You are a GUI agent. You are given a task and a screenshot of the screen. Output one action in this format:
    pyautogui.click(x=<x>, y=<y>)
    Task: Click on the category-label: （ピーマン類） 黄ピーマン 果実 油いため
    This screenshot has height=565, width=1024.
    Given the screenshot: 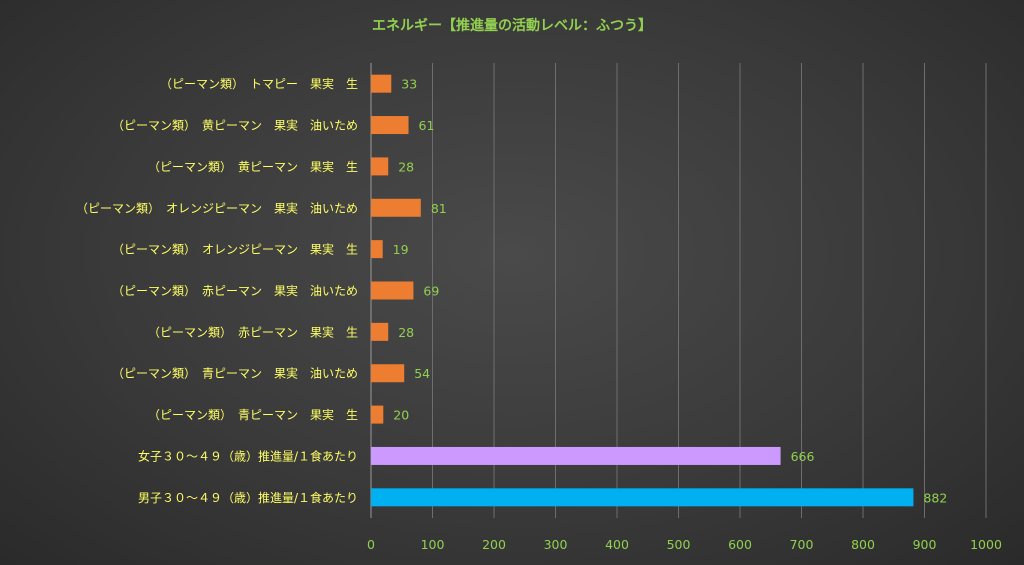 What is the action you would take?
    pyautogui.click(x=235, y=125)
    